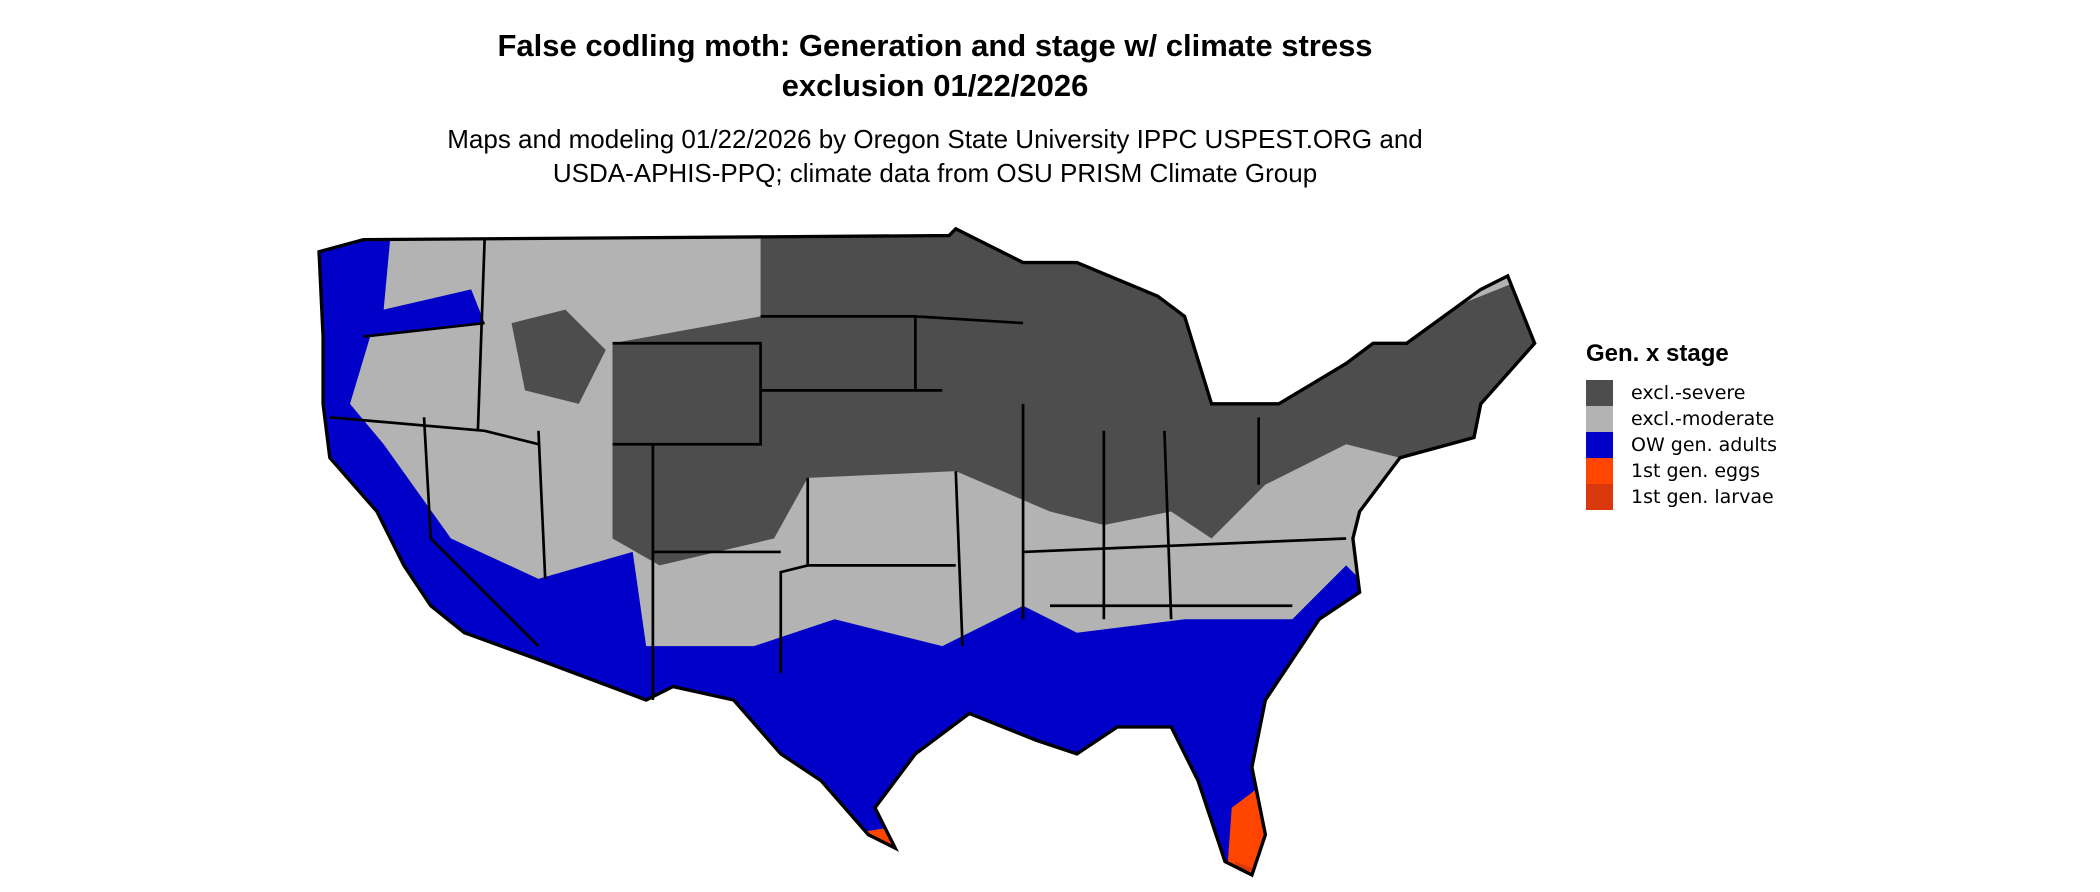 This screenshot has height=892, width=2100. I want to click on legend-label: 1st gen. larvae, so click(1702, 497).